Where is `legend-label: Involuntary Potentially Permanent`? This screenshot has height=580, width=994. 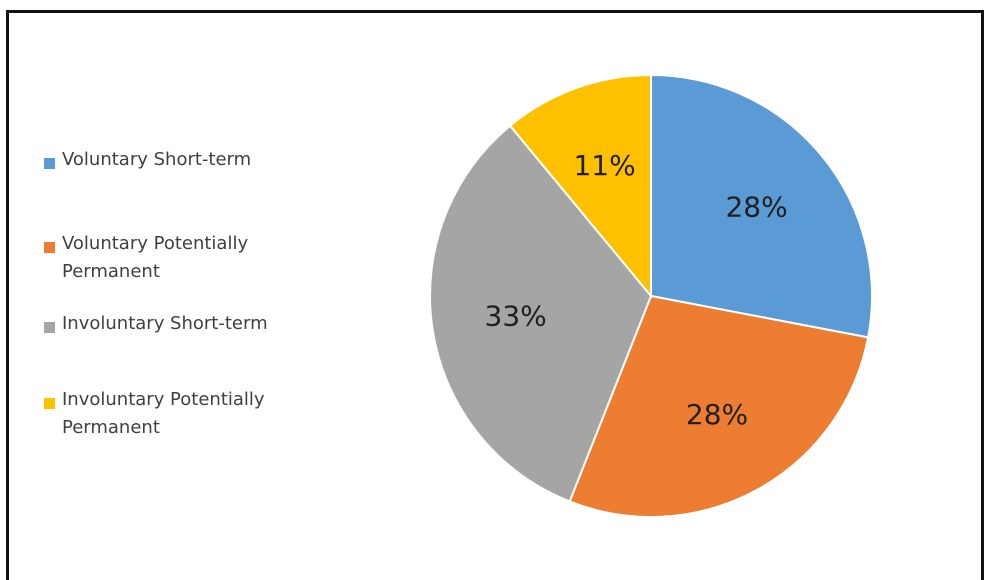 legend-label: Involuntary Potentially Permanent is located at coordinates (163, 413).